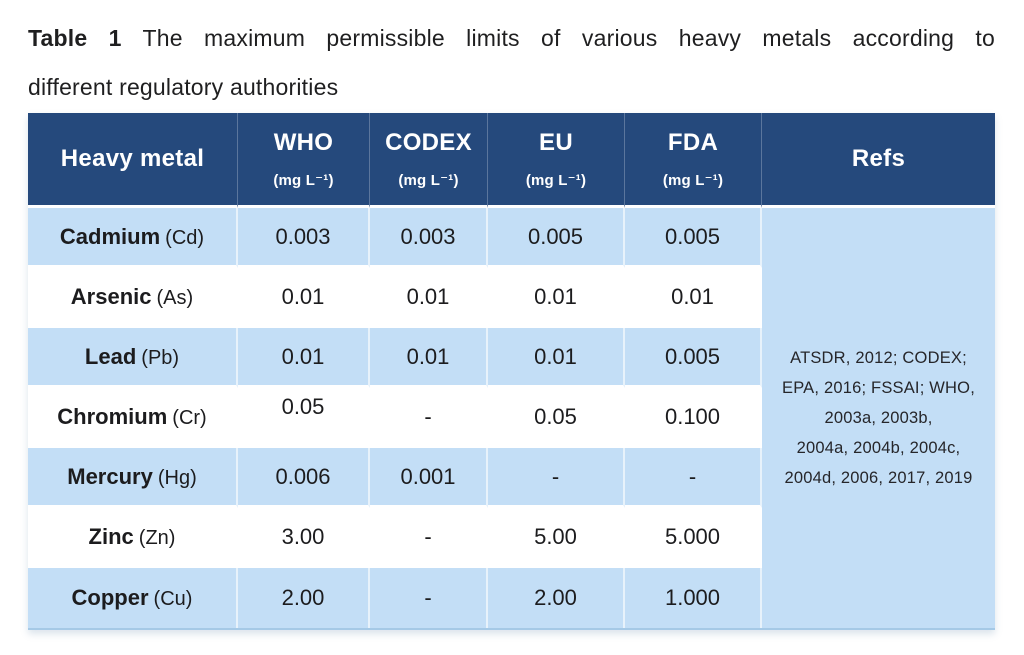 This screenshot has width=1024, height=655. I want to click on table-row-arsenic: Arsenic (As) 0.01 0.01 0.01 0.01, so click(511, 298).